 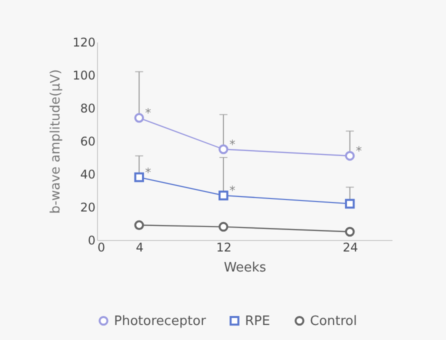 I want to click on x-tick-label: 24, so click(x=350, y=247).